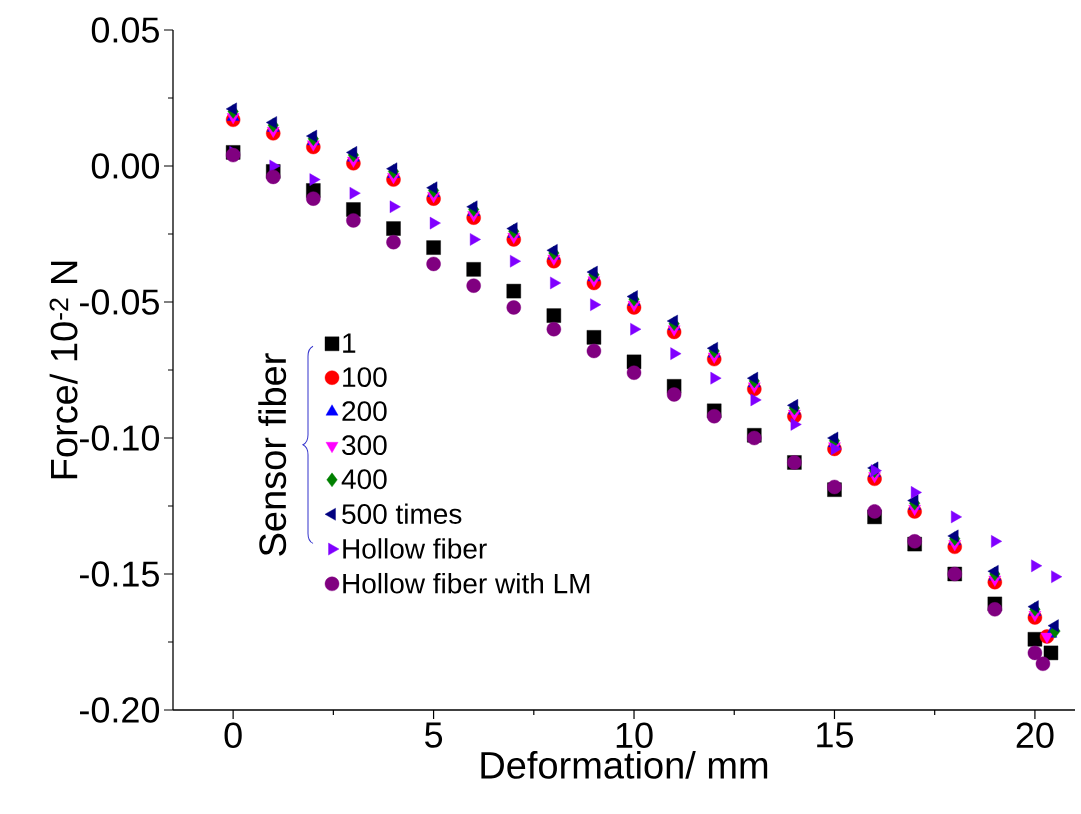 This screenshot has height=814, width=1081. I want to click on y-tick-label: -0.05, so click(119, 302).